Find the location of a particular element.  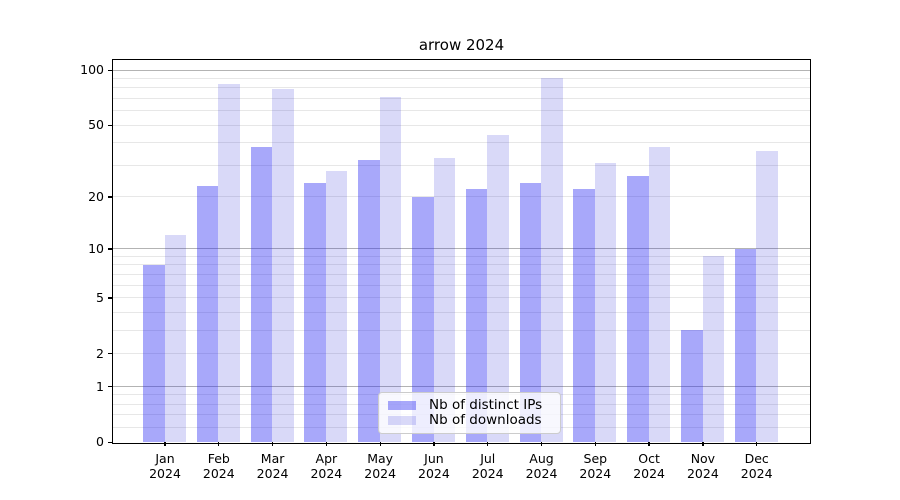

bar-nb-of-distinct-ips-mar is located at coordinates (261, 294).